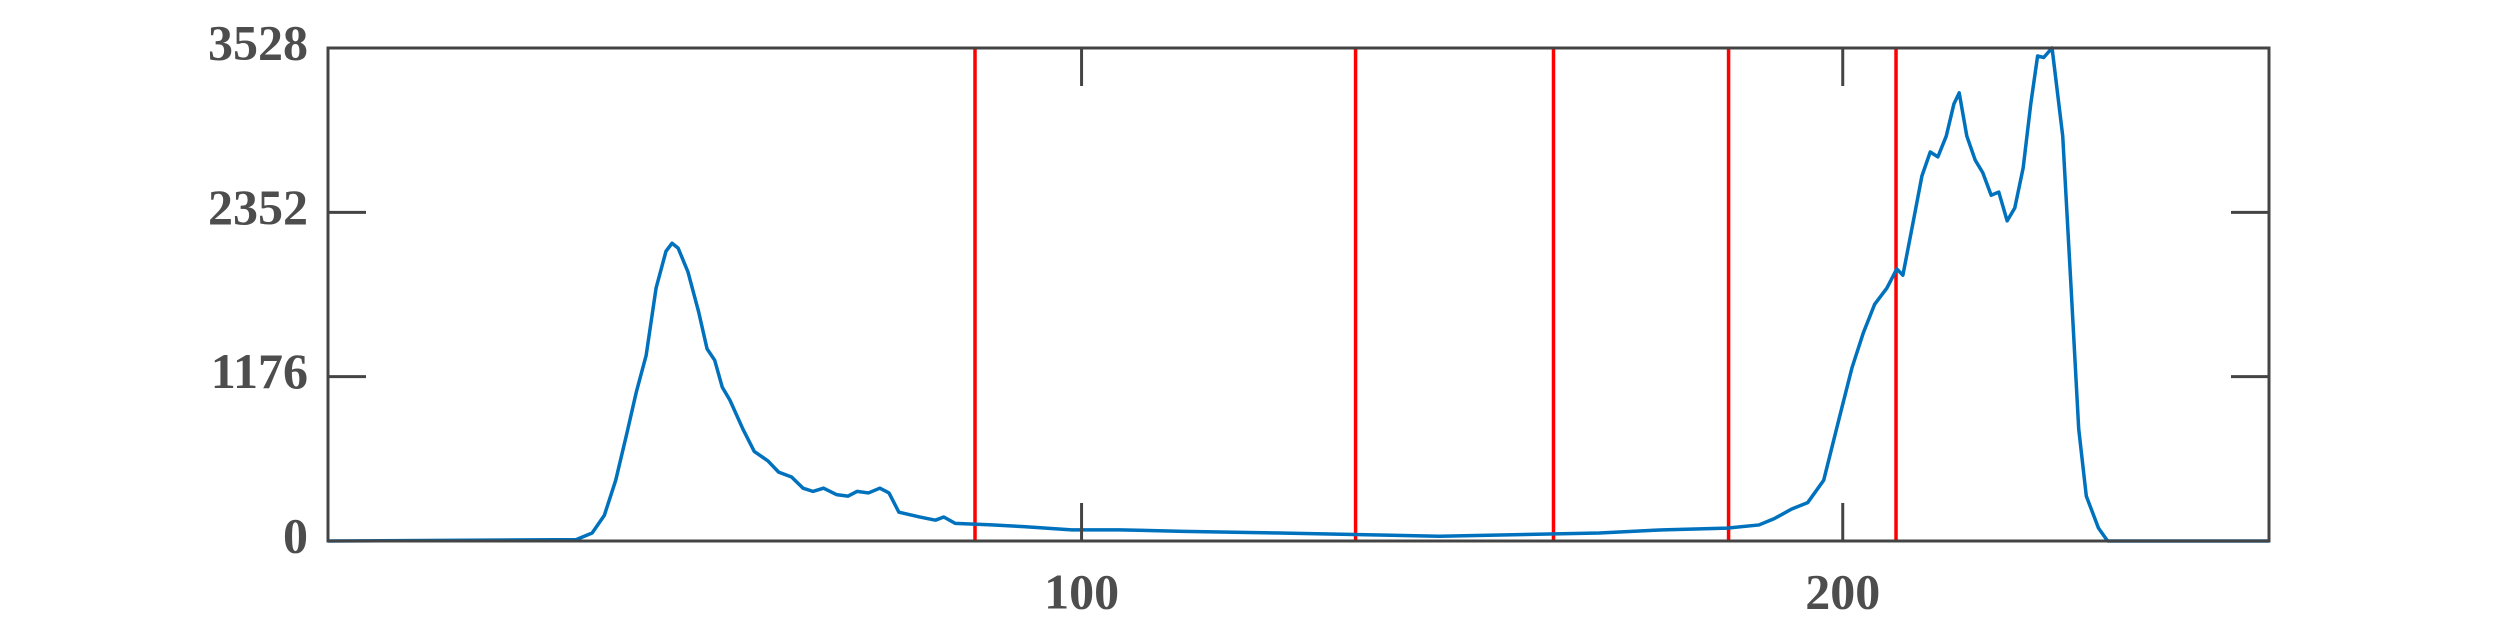  Describe the element at coordinates (258, 207) in the screenshot. I see `y-tick-label: 2352` at that location.